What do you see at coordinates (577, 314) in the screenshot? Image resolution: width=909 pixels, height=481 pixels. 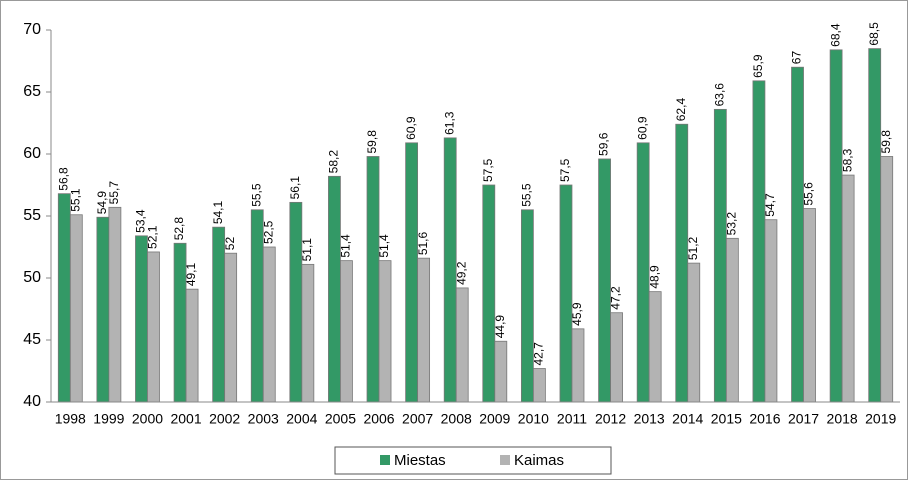 I see `value-label: 45,9` at bounding box center [577, 314].